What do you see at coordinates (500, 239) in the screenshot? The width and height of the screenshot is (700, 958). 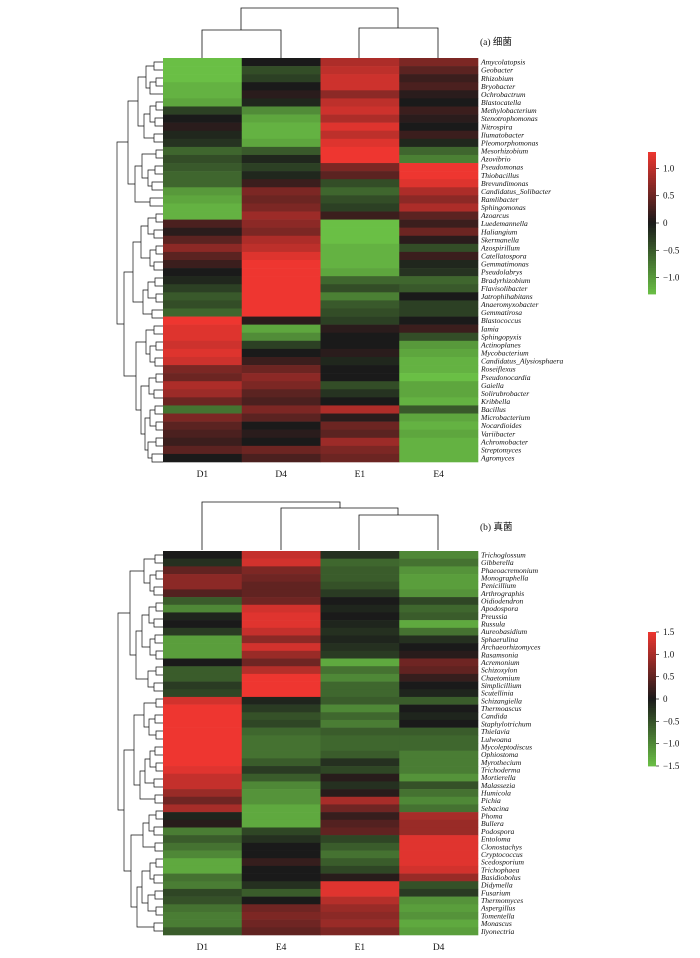 I see `row-label: Skermanella` at bounding box center [500, 239].